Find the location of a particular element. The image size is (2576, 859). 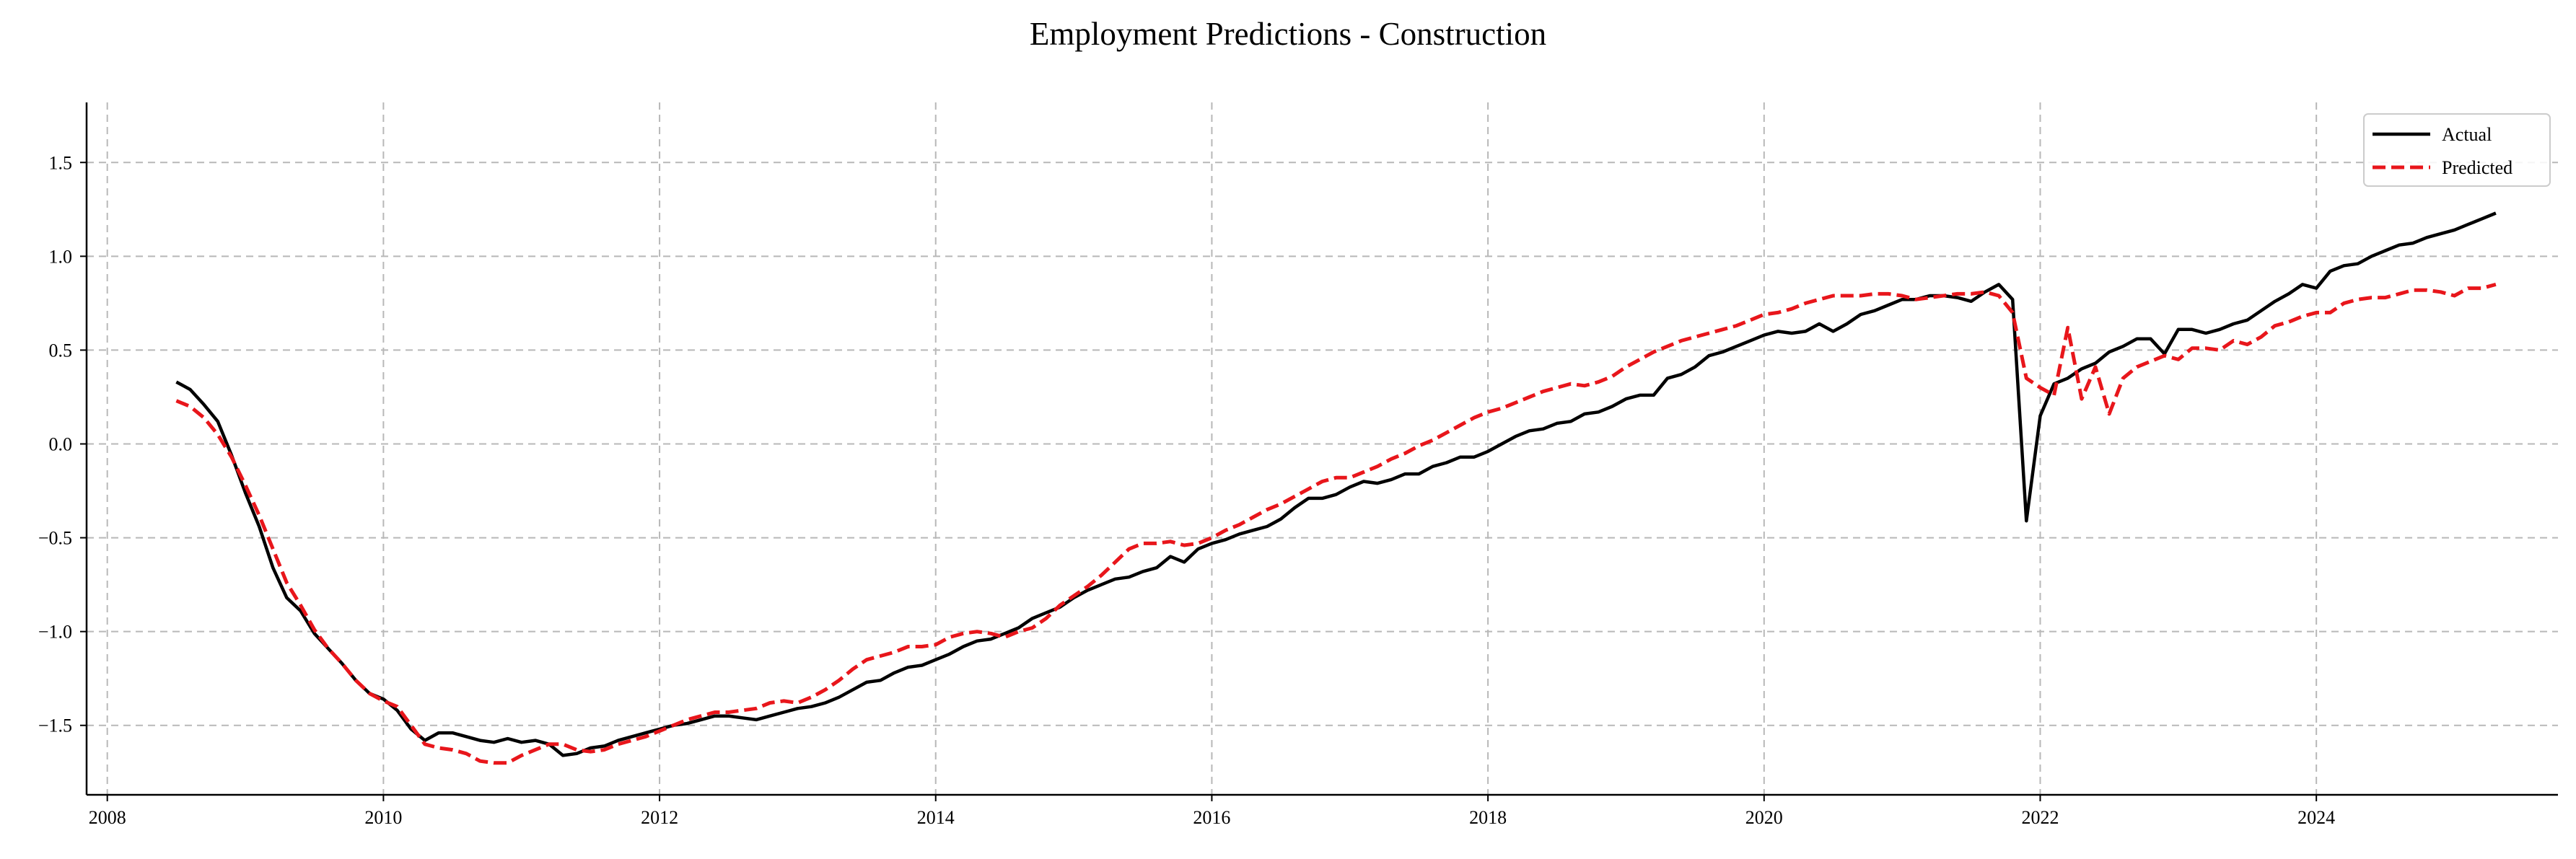

y-tick-label-1: −1.0 is located at coordinates (55, 632).